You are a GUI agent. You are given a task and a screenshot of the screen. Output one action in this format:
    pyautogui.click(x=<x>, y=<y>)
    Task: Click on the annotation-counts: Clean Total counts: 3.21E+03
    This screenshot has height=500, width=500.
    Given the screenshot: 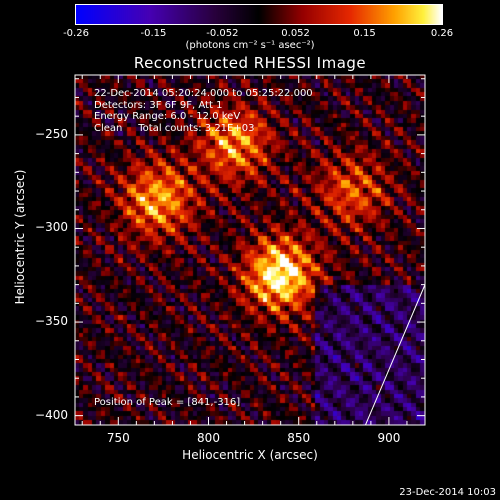 What is the action you would take?
    pyautogui.click(x=174, y=128)
    